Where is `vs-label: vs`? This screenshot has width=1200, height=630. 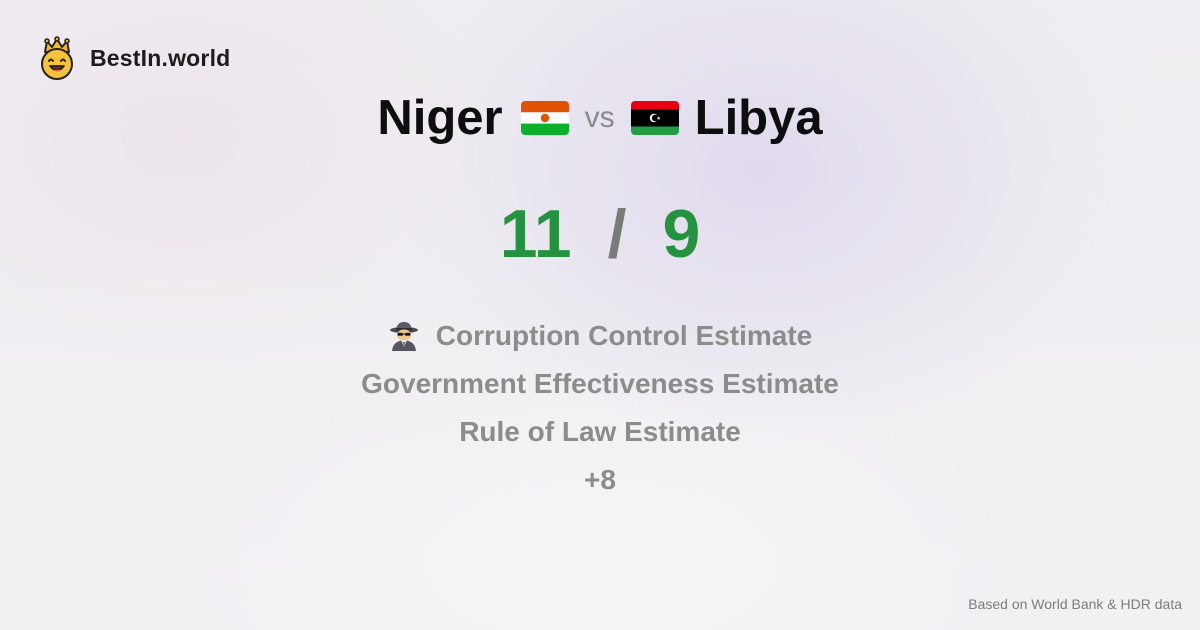
vs-label: vs is located at coordinates (600, 118).